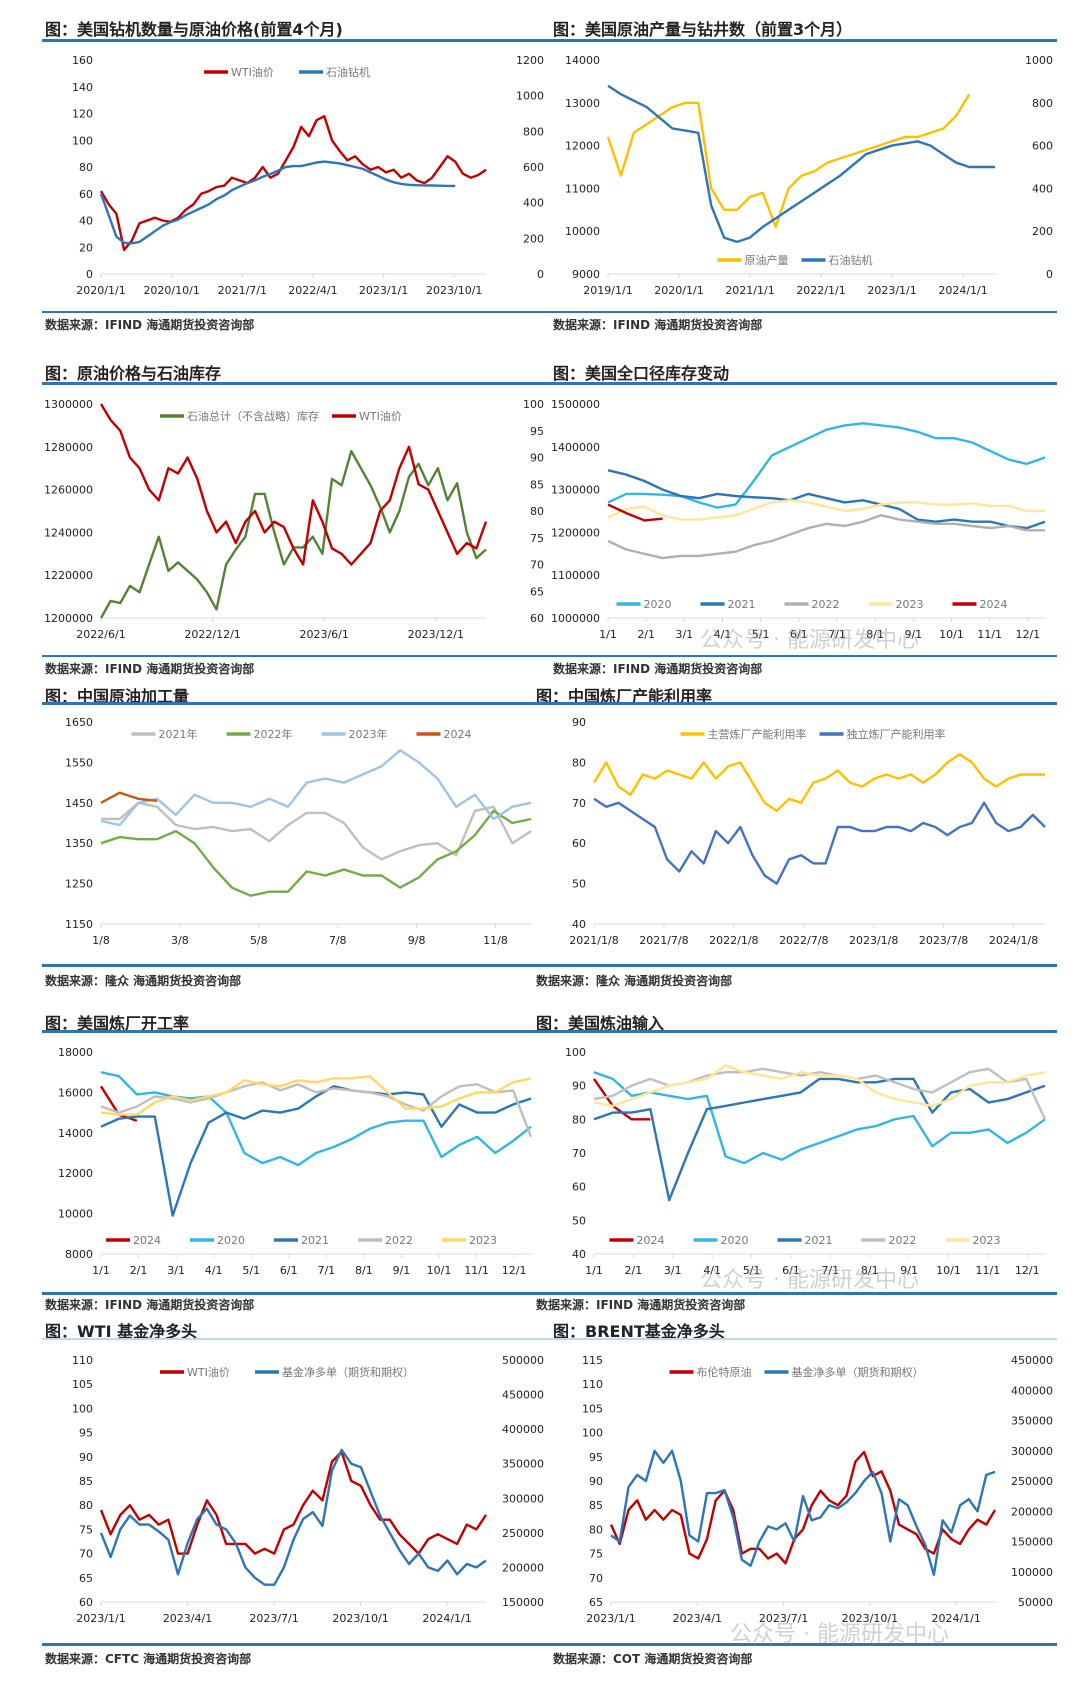  I want to click on y2-tick-label: 250000, so click(1032, 1481).